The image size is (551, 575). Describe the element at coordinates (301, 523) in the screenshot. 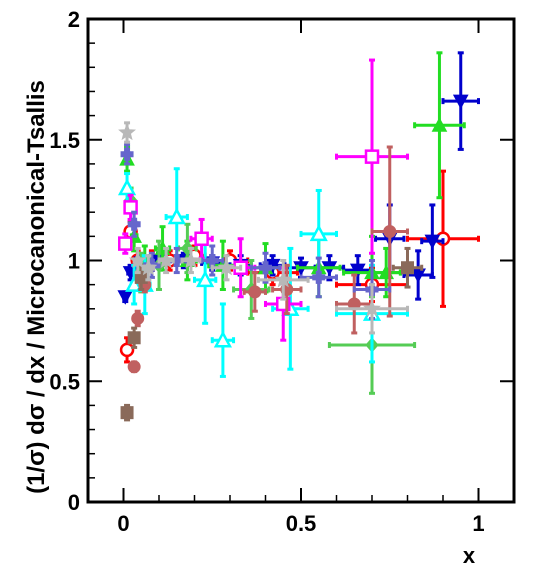

I see `x-tick-label: 0.5` at that location.